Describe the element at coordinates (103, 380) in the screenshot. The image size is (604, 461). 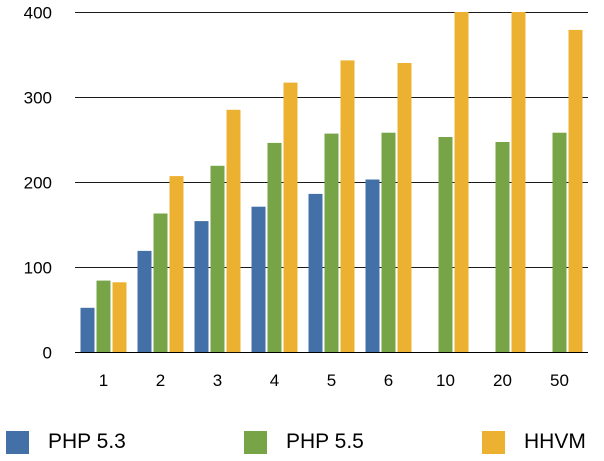
I see `x-tick-label: 1` at that location.